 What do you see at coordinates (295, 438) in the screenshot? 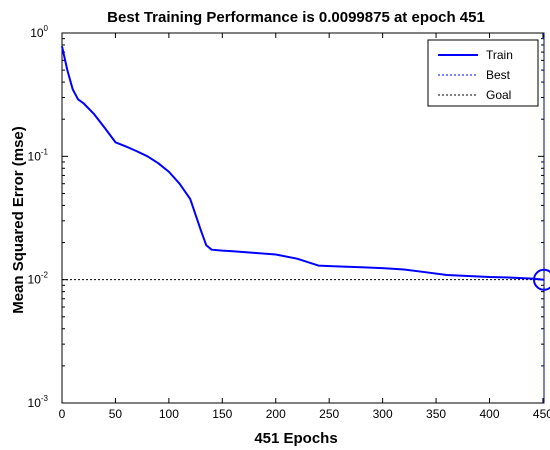
I see `x-axis-label: 451 Epochs` at bounding box center [295, 438].